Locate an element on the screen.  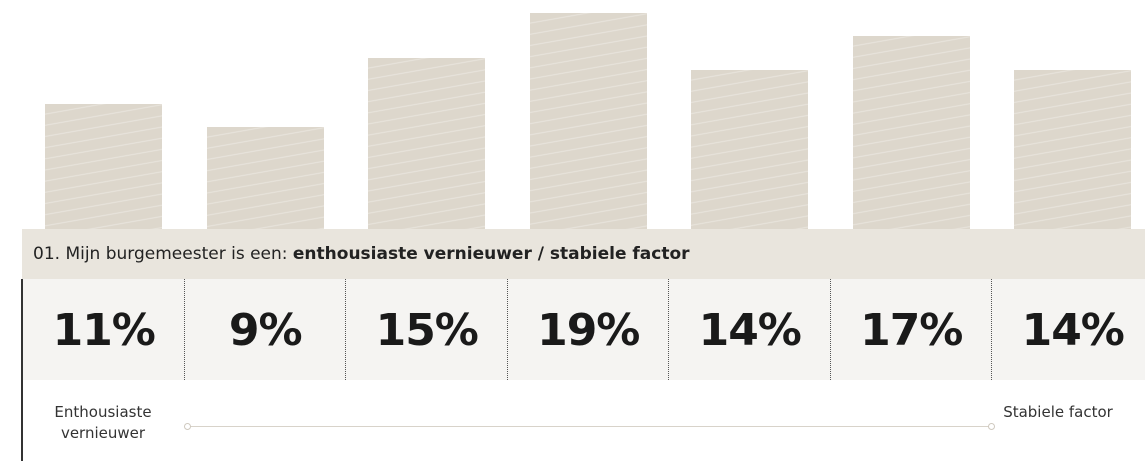
question-text: 01. Mijn burgemeester is een: is located at coordinates (160, 254).